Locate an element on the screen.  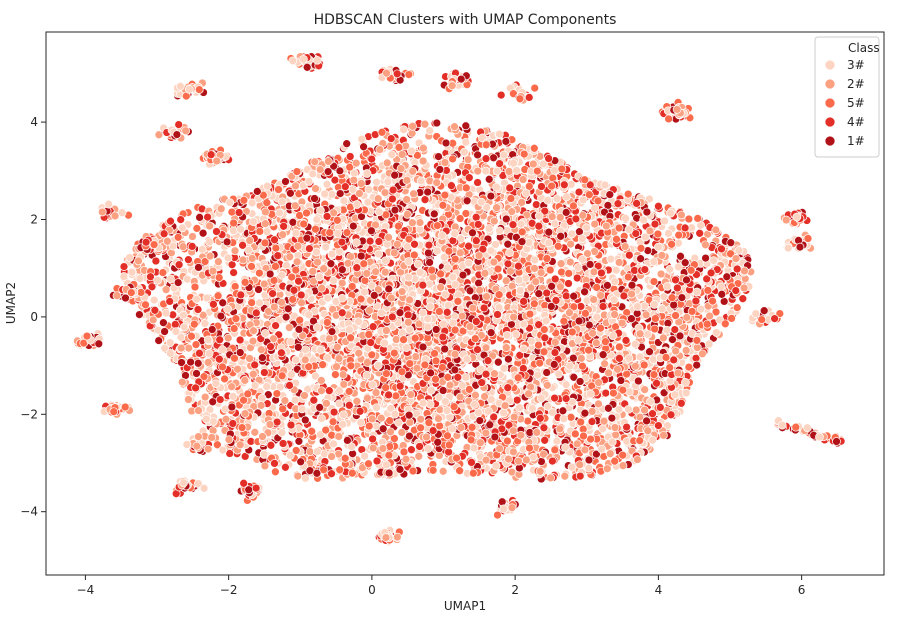
chart-title: HDBSCAN Clusters with UMAP Components is located at coordinates (465, 20).